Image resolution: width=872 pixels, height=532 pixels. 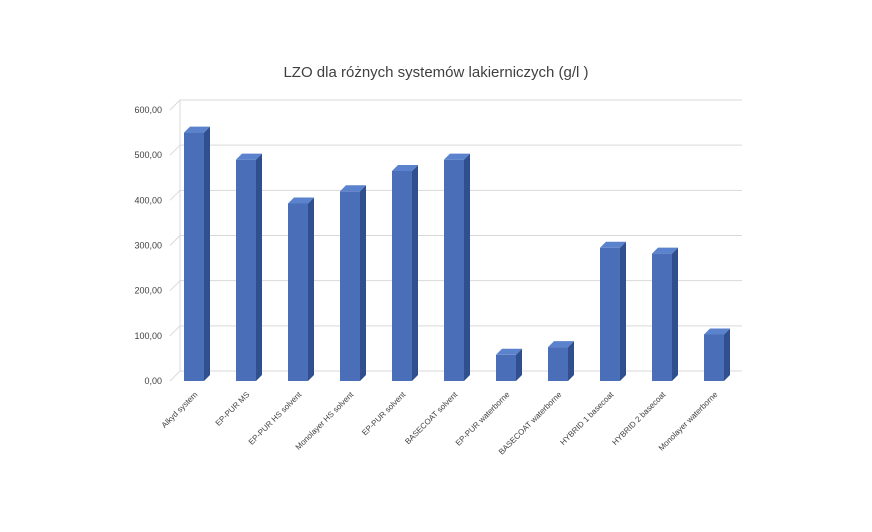 What do you see at coordinates (180, 410) in the screenshot?
I see `x-tick-label: Alkyd system` at bounding box center [180, 410].